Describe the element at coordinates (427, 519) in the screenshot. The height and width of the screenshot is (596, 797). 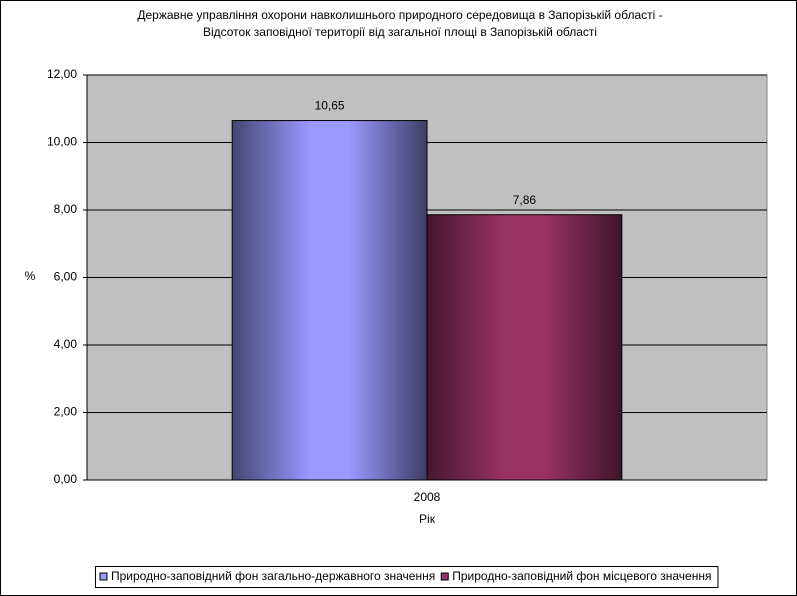
I see `x-axis-label: Рік` at that location.